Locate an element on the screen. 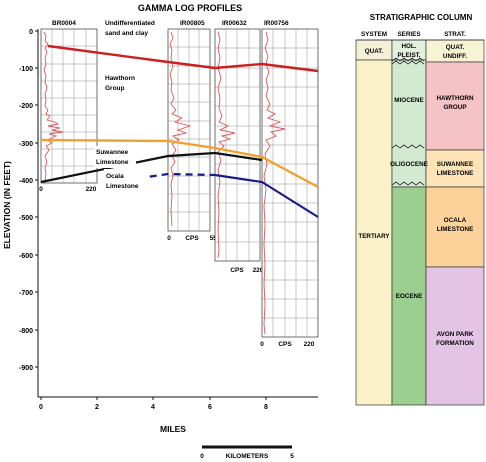 Image resolution: width=486 pixels, height=462 pixels. strat-header-system: SYSTEM is located at coordinates (374, 34).